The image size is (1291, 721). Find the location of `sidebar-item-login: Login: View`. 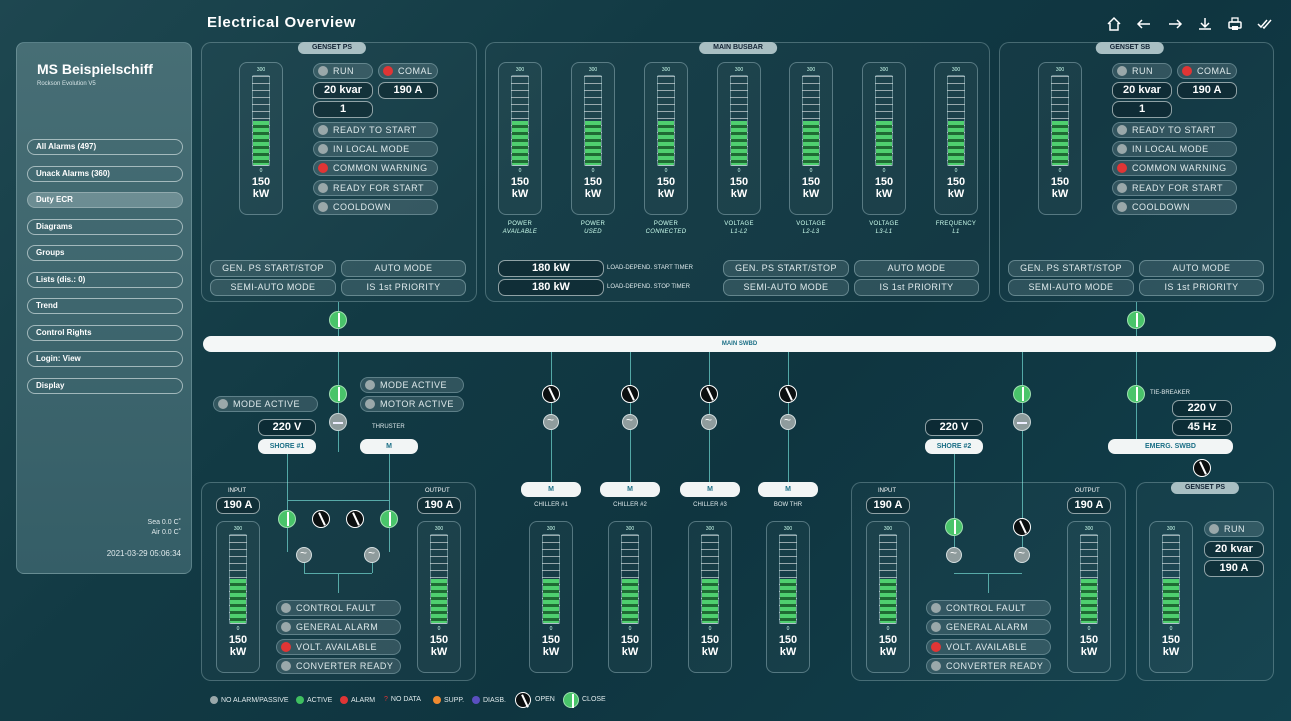

sidebar-item-login: Login: View is located at coordinates (105, 359).